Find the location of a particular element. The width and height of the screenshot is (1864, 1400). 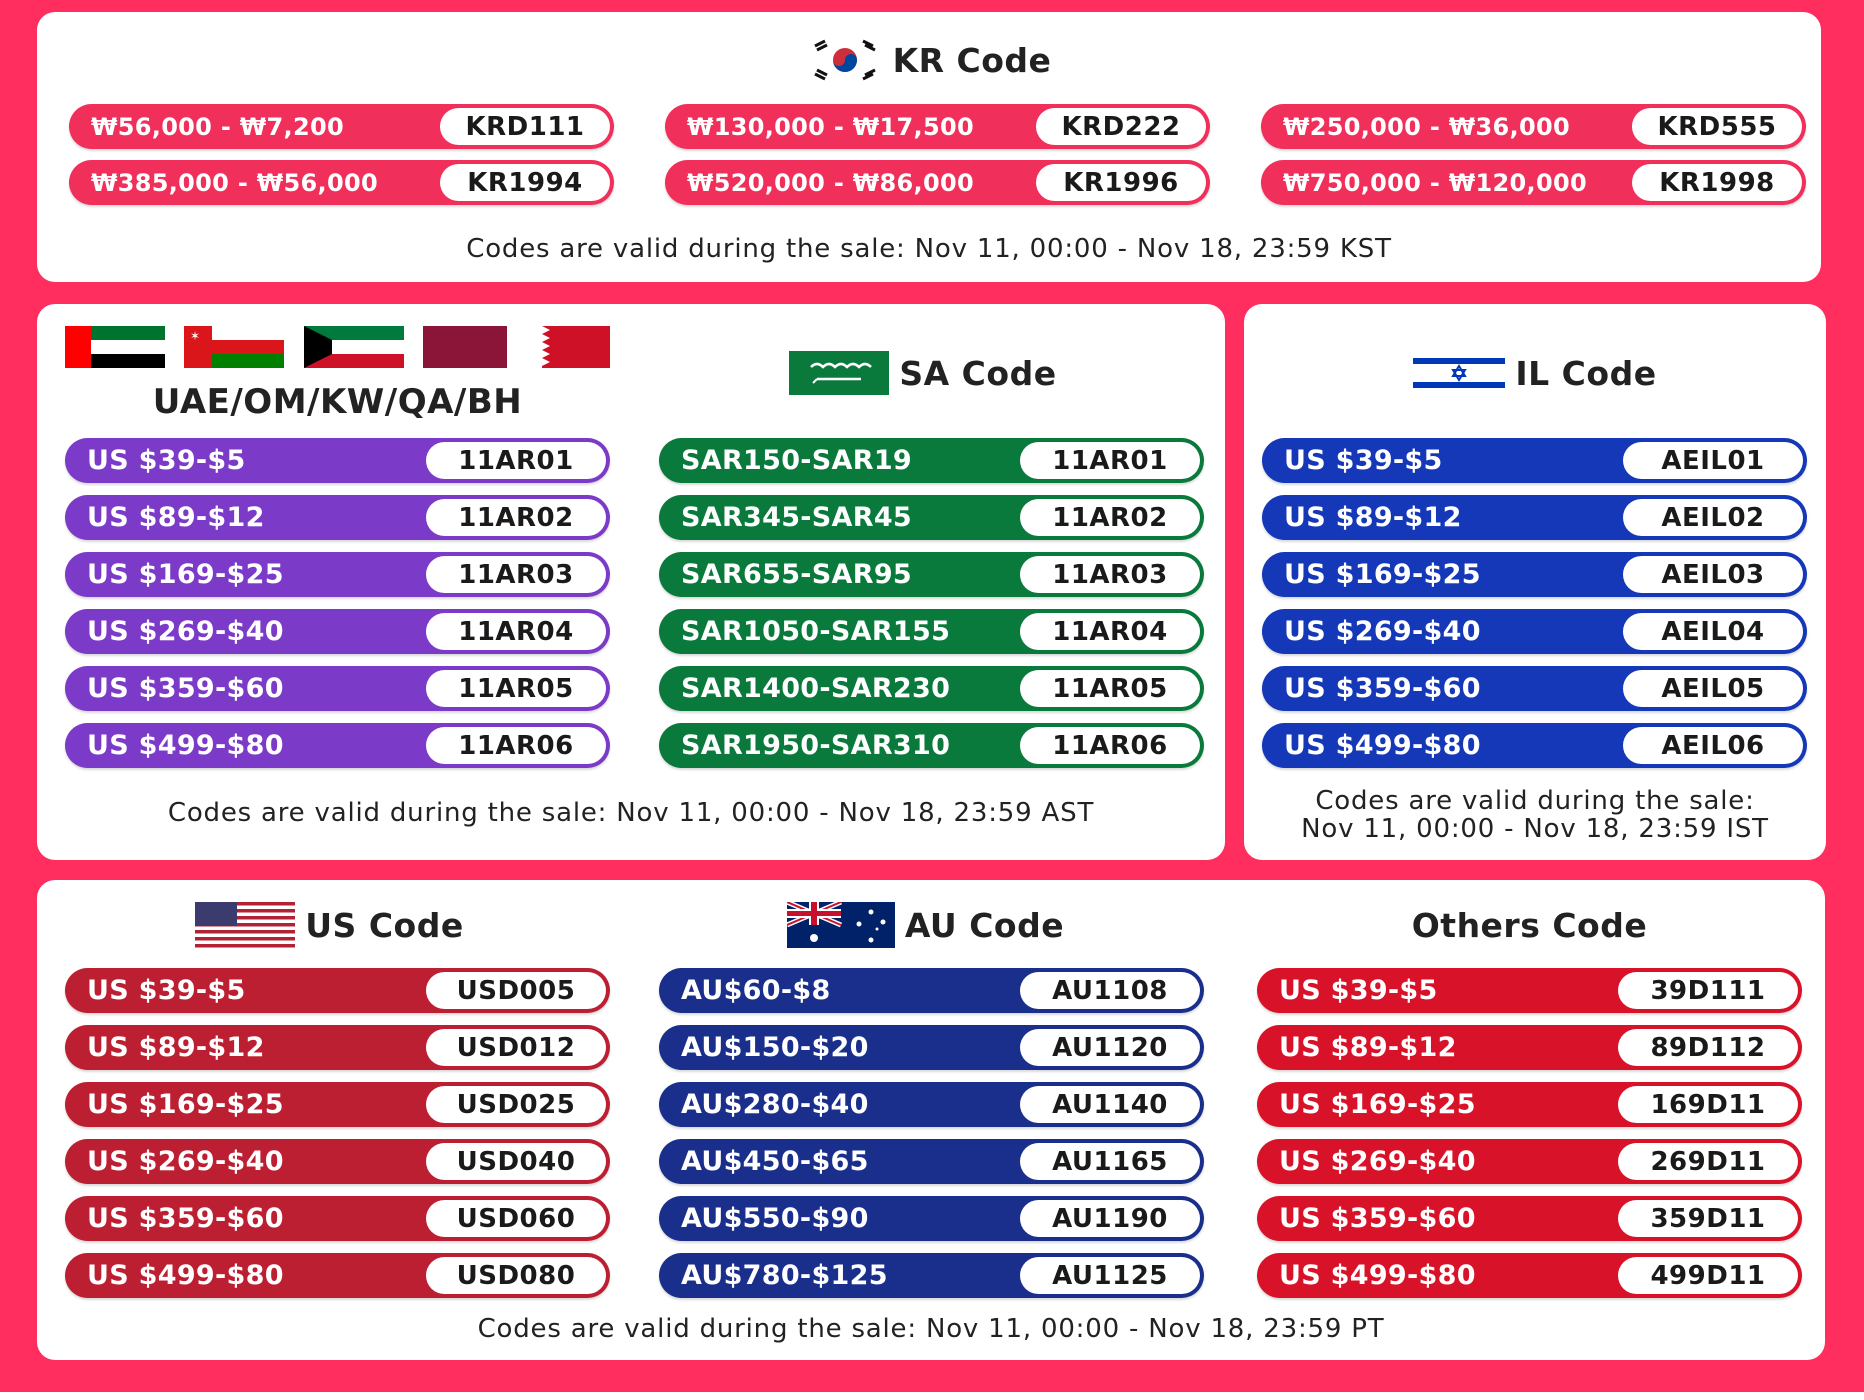

il-code-pill: US $269-$40 AEIL04 is located at coordinates (1534, 631).